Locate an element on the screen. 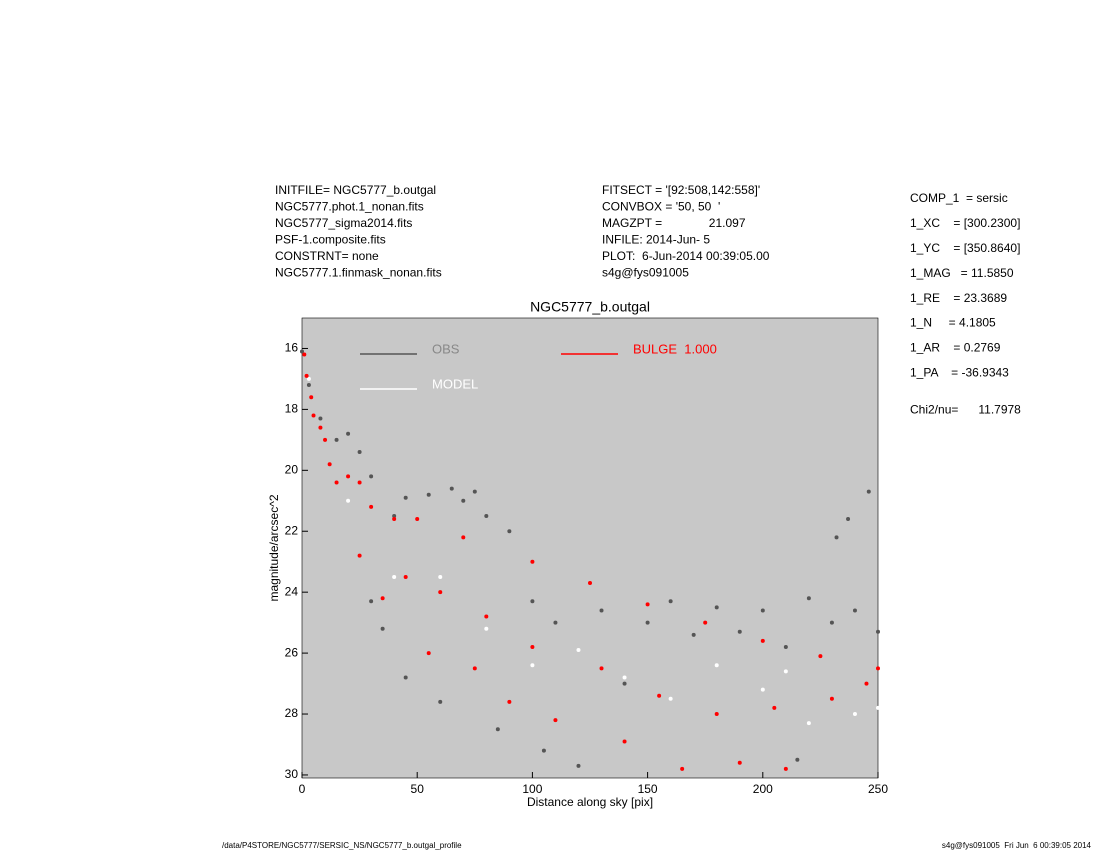  x-tick-label: 0 is located at coordinates (302, 789).